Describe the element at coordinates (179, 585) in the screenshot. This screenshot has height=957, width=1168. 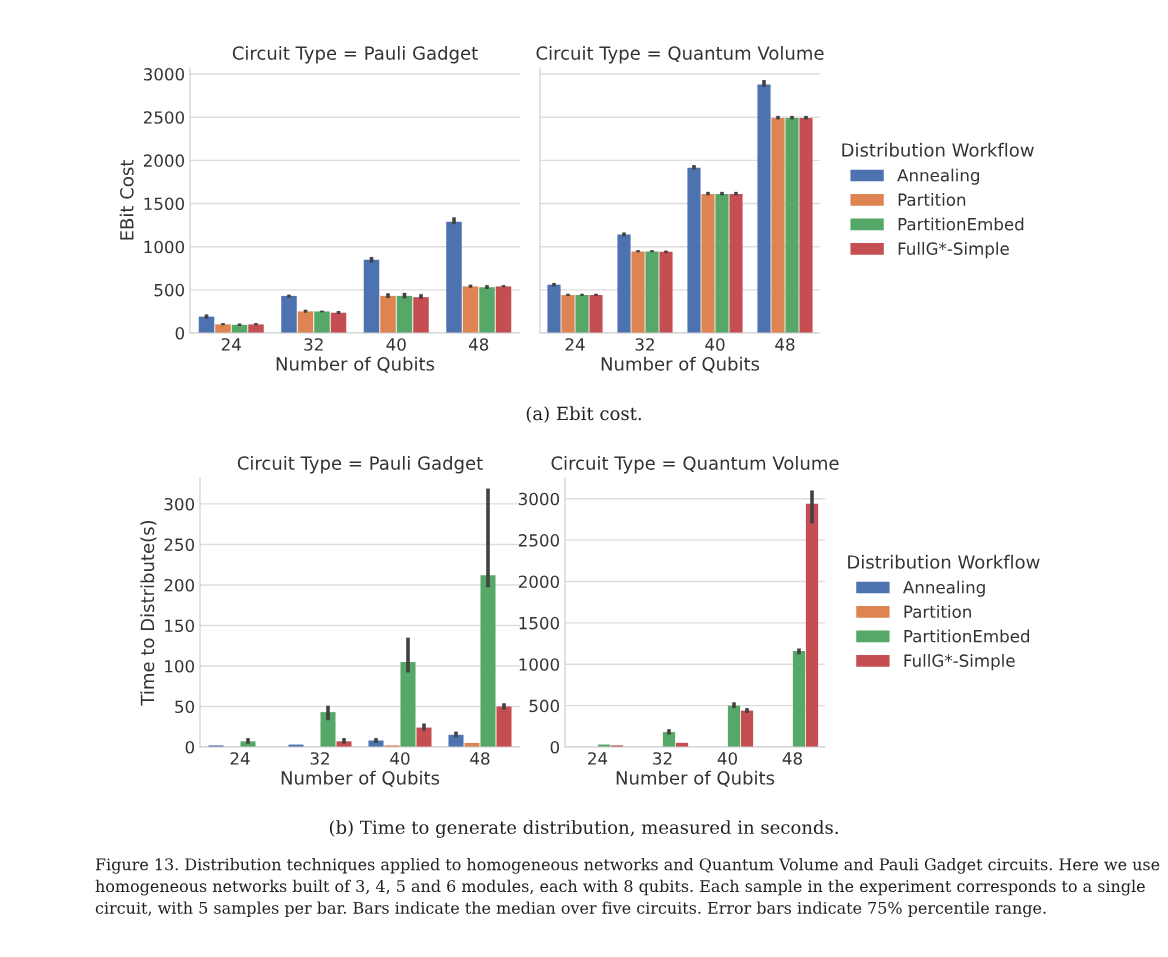
I see `y-tick-label: 200` at that location.